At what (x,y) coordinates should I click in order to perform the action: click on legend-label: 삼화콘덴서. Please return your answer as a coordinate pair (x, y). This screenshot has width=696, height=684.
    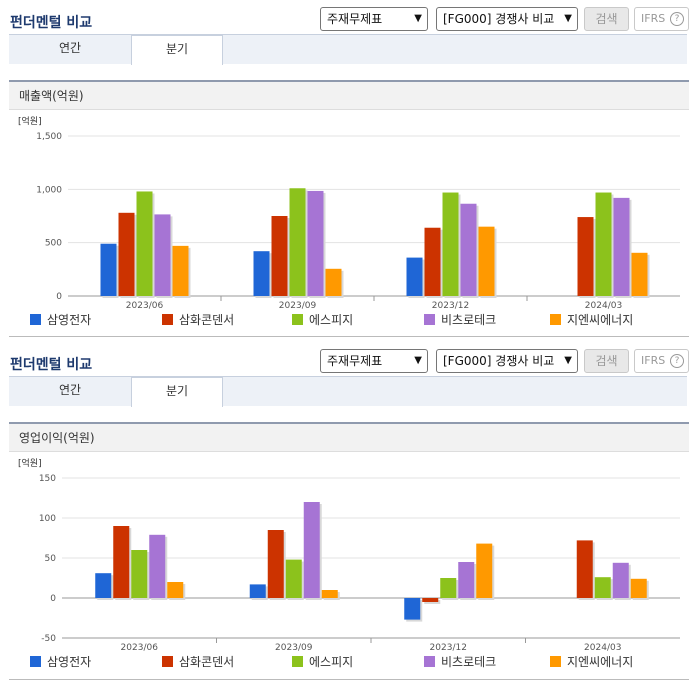
    Looking at the image, I should click on (207, 662).